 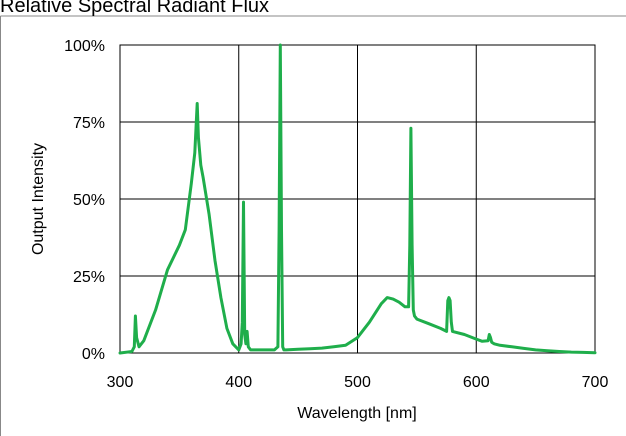 I want to click on x-tick-label: 400, so click(x=238, y=382).